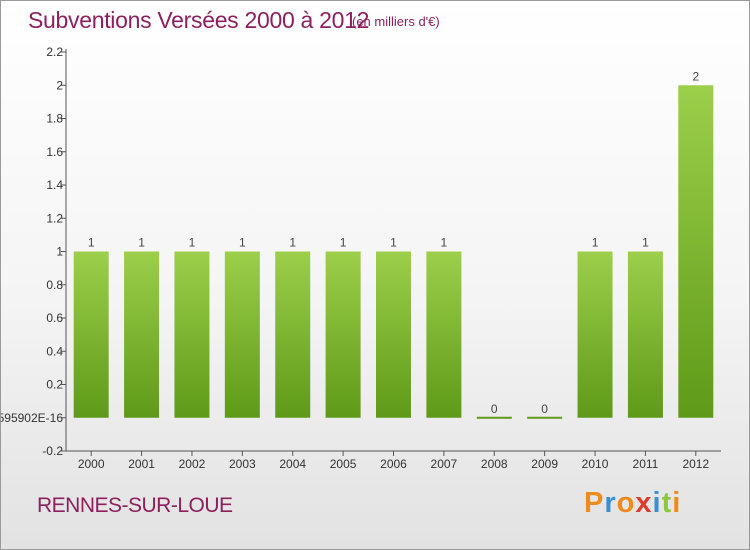  What do you see at coordinates (52, 451) in the screenshot?
I see `y-tick-label: -0.2` at bounding box center [52, 451].